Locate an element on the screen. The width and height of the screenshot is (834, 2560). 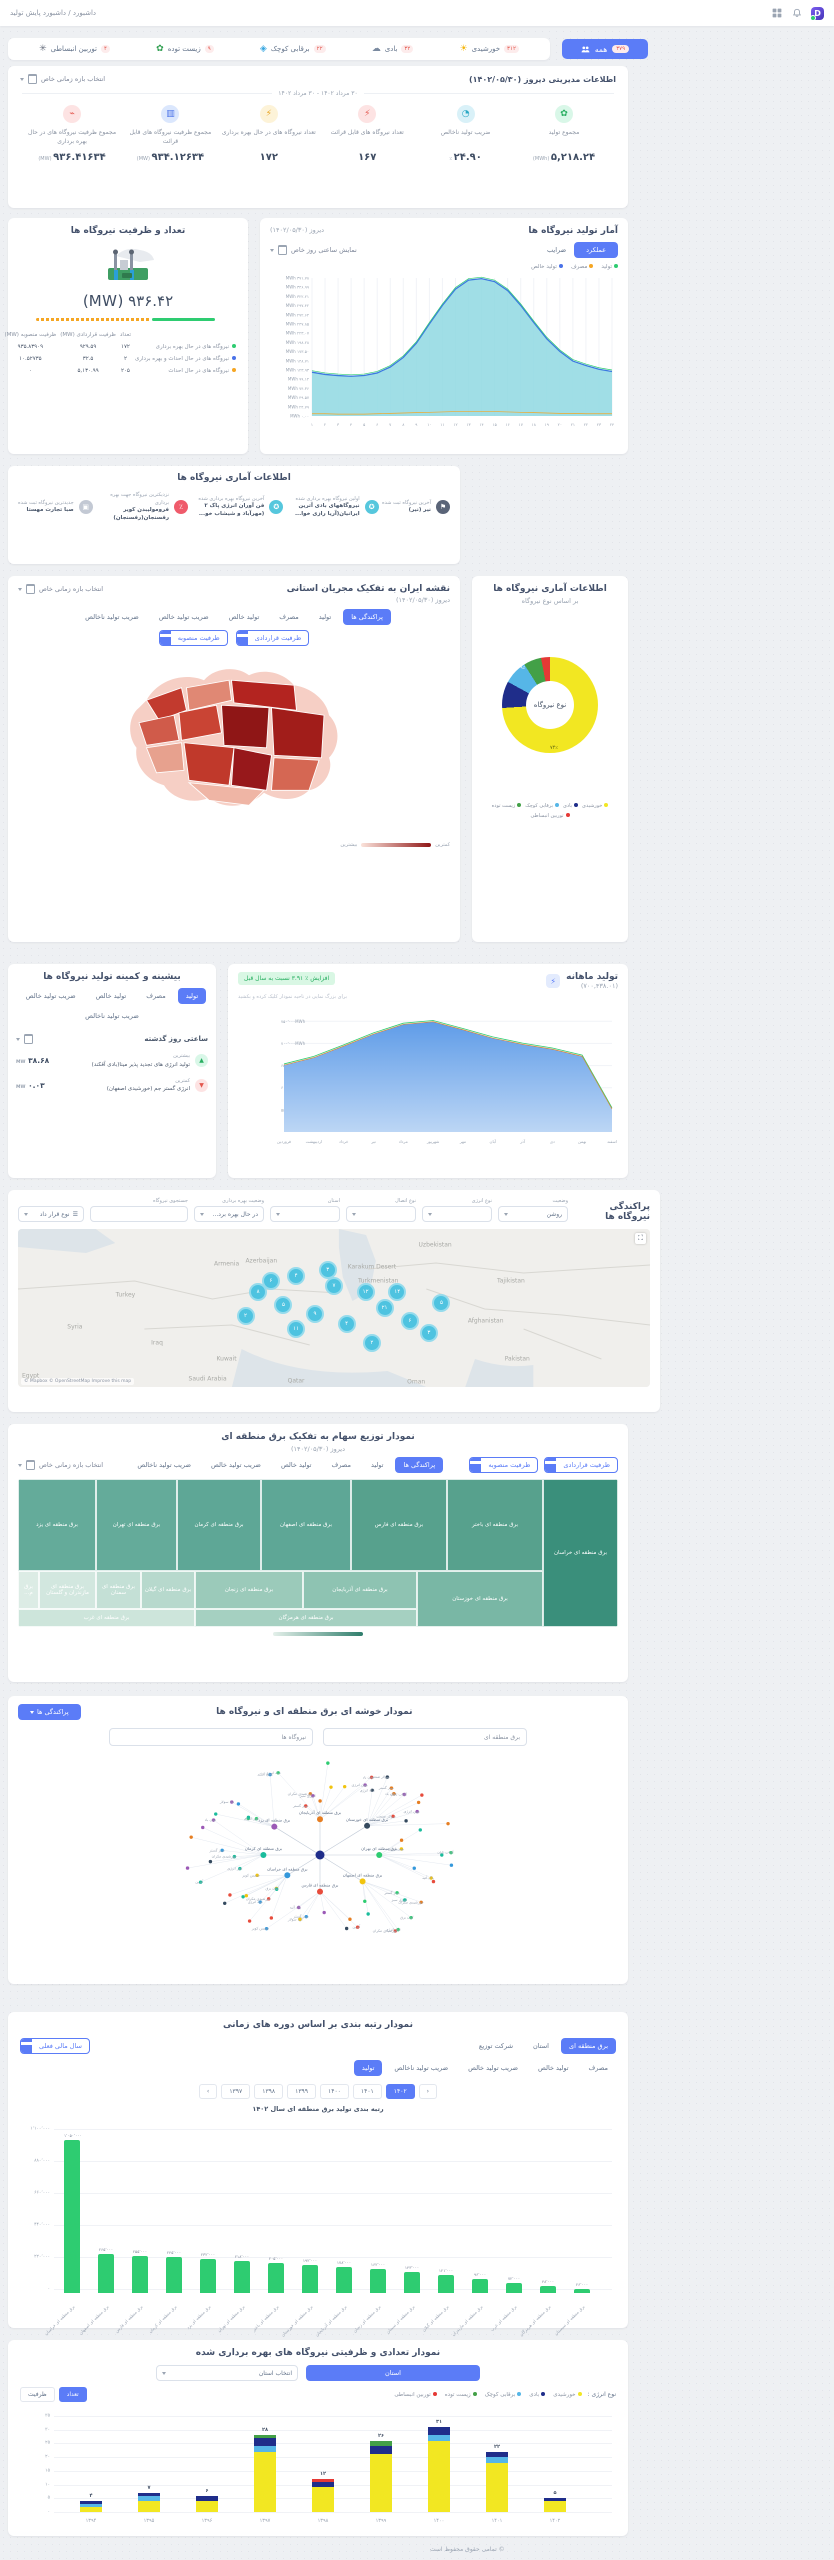
minmax-tab-4: ضریب تولید ناخالص is located at coordinates (112, 1016).